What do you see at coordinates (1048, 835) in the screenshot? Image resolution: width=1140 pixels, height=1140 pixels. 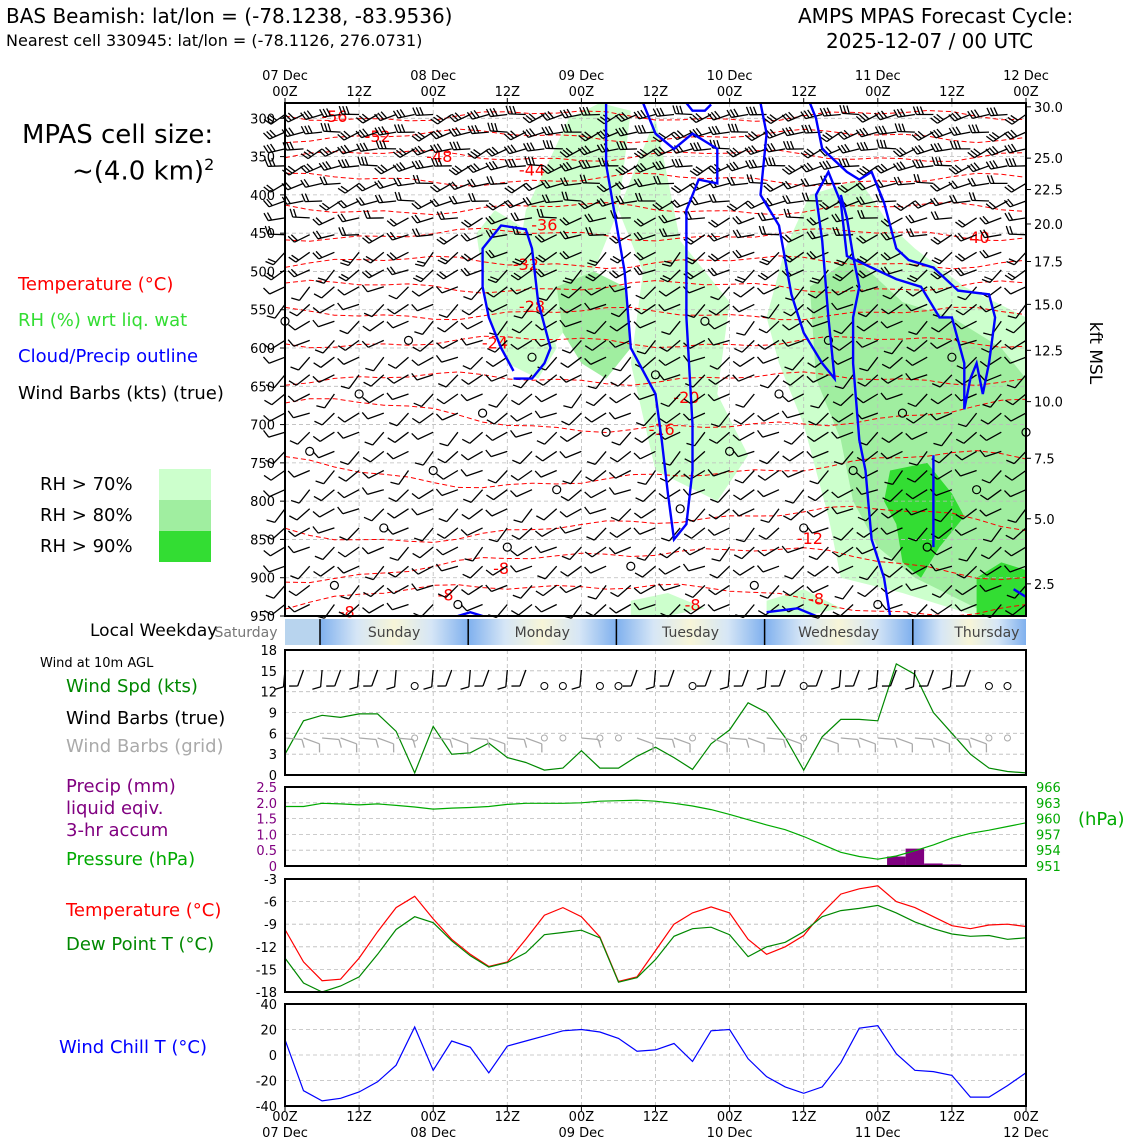 I see `pressure-ytick-label: 957` at bounding box center [1048, 835].